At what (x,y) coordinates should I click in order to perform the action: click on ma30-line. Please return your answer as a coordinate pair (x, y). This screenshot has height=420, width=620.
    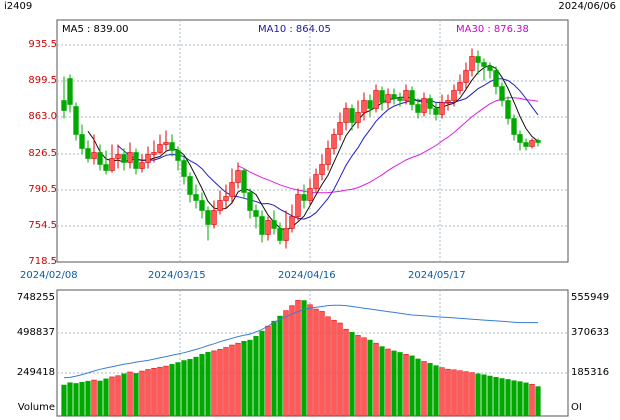
    Looking at the image, I should click on (388, 145).